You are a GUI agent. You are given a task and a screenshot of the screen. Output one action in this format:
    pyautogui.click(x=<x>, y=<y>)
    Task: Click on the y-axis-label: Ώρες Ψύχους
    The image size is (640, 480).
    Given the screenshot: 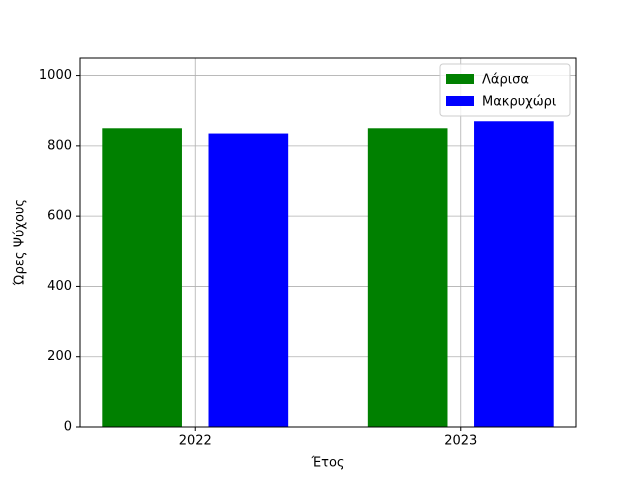 What is the action you would take?
    pyautogui.click(x=20, y=242)
    